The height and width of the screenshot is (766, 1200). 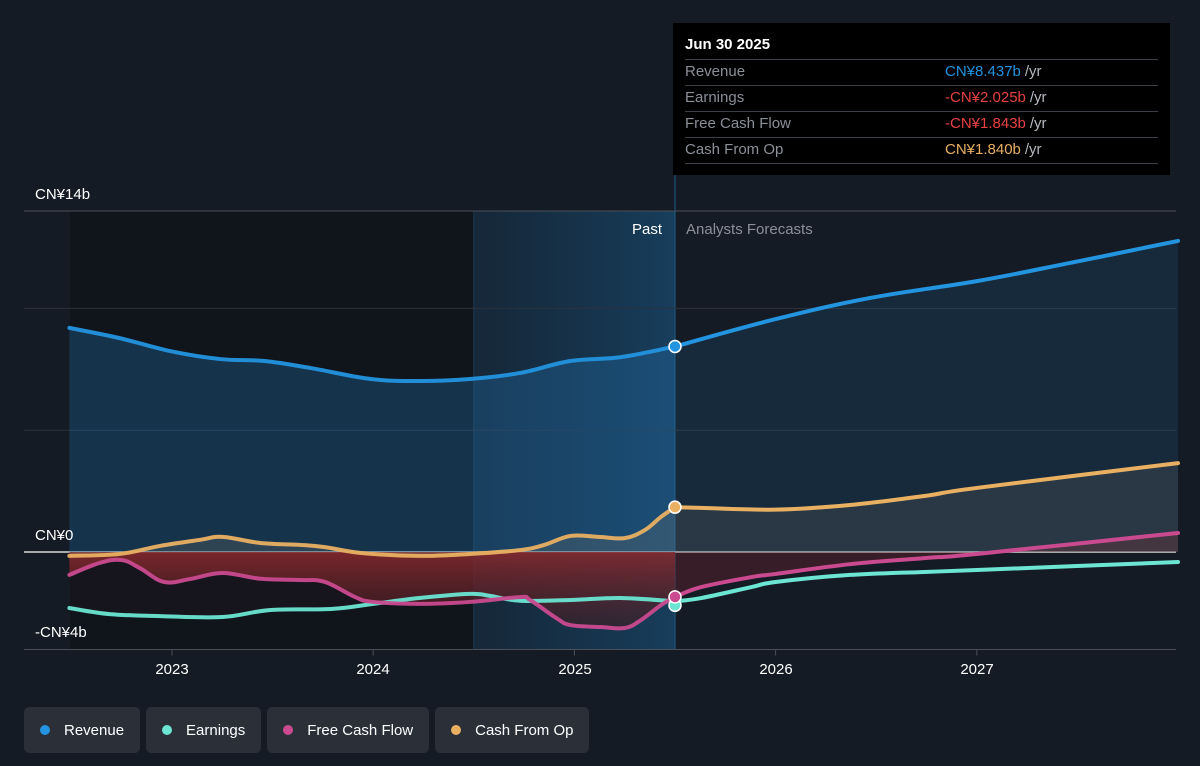 I want to click on x-tick-label-2023: 2023, so click(x=171, y=669).